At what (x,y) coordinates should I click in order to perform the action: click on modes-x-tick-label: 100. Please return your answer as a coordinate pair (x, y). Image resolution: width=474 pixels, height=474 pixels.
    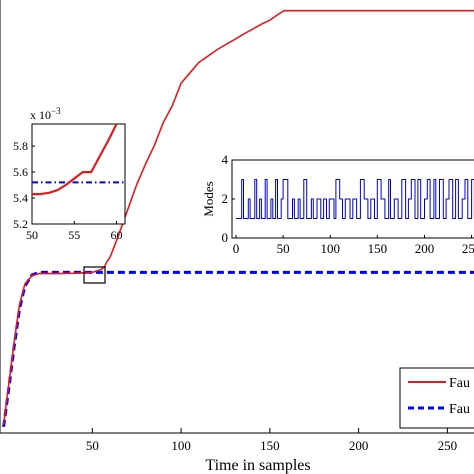
    Looking at the image, I should click on (330, 248).